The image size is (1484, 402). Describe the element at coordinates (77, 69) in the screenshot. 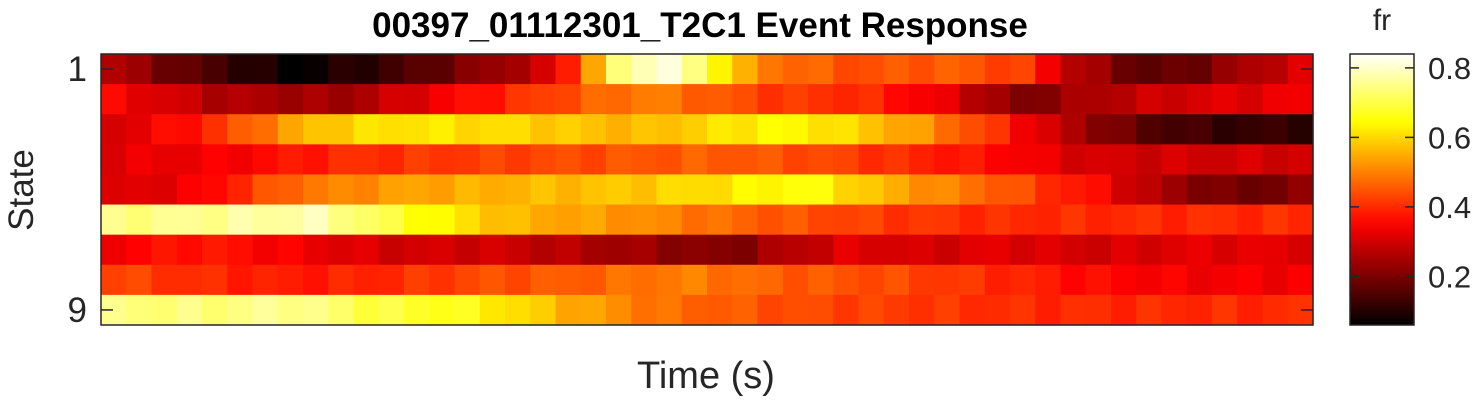

I see `y-tick-label: 1` at that location.